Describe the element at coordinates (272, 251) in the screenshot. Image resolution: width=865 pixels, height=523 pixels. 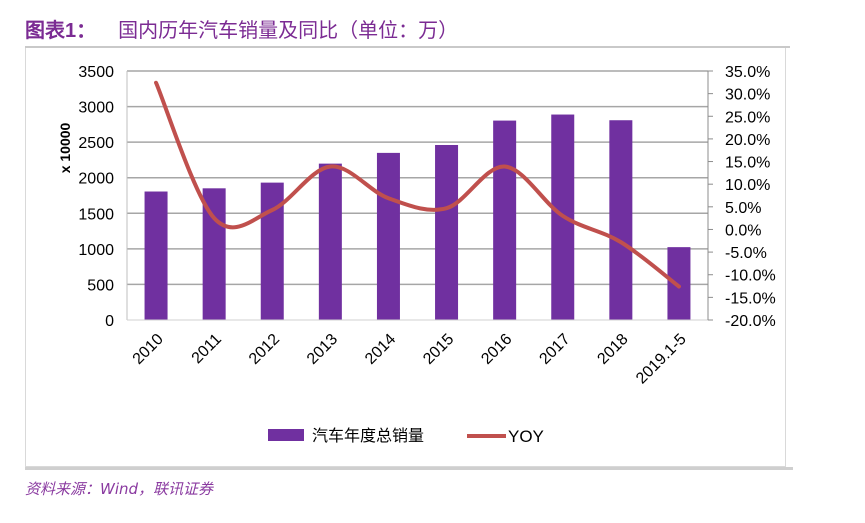
I see `bar-2012` at that location.